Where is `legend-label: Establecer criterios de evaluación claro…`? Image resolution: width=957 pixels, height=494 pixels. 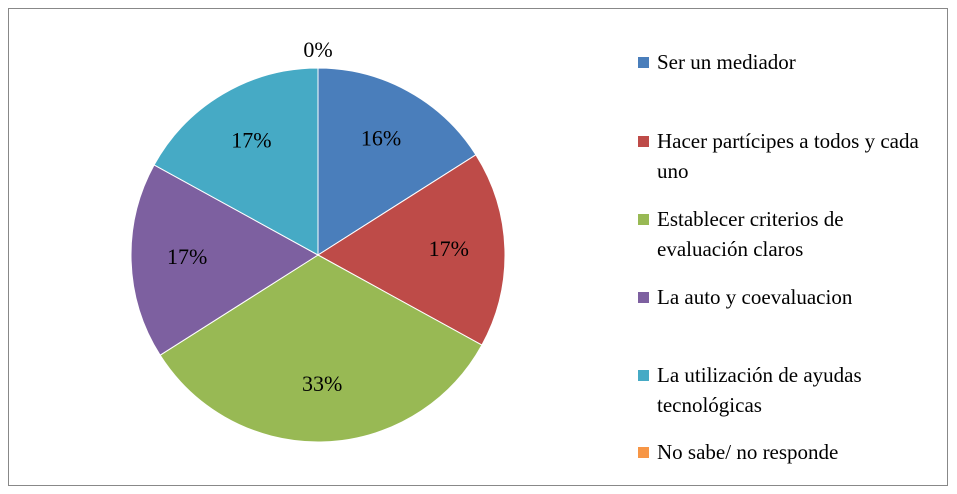 legend-label: Establecer criterios de evaluación claro… is located at coordinates (750, 234).